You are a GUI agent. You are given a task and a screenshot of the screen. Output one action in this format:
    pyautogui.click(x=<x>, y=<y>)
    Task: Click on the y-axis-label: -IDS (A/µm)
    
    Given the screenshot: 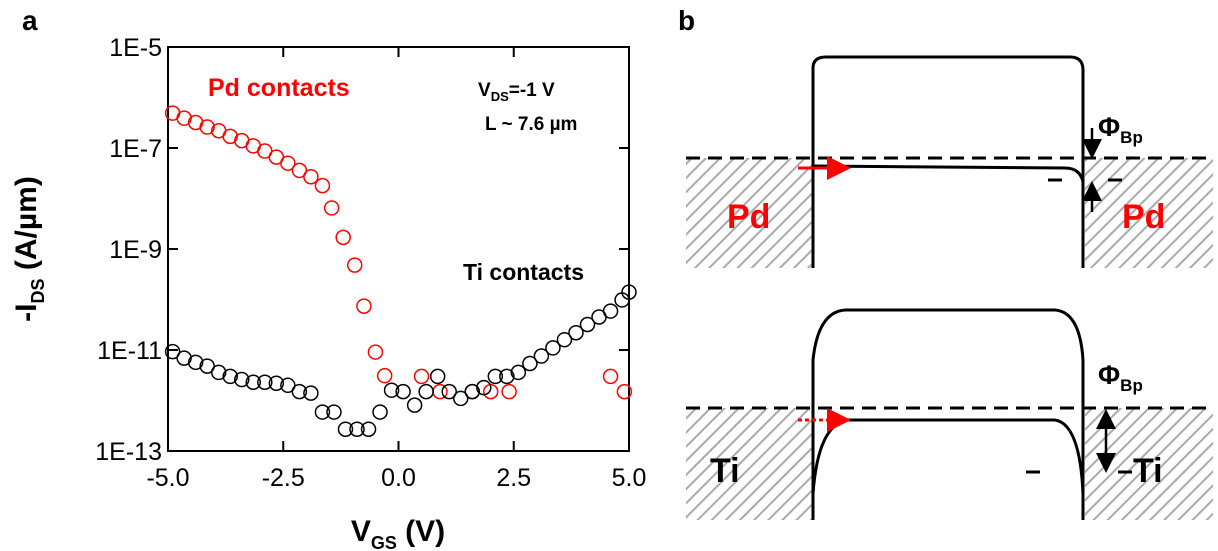 What is the action you would take?
    pyautogui.click(x=29, y=249)
    